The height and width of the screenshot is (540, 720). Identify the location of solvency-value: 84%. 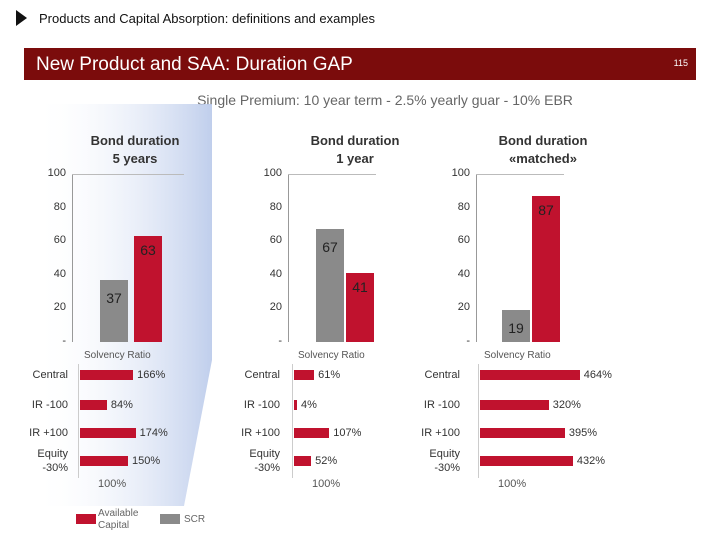
(121, 405).